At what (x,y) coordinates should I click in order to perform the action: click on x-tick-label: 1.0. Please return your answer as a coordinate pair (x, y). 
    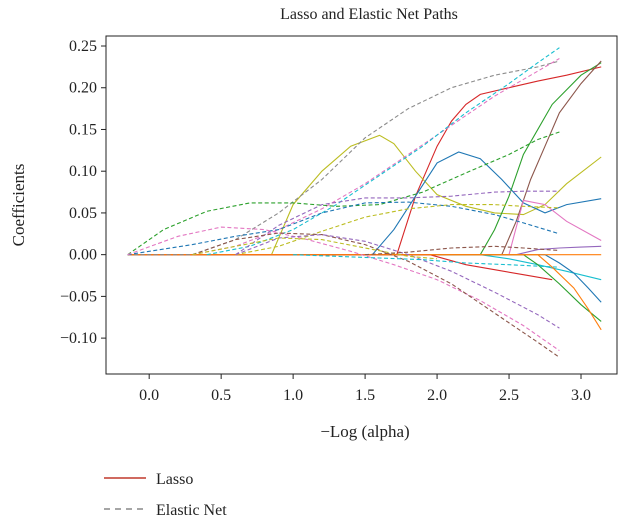
    Looking at the image, I should click on (293, 395).